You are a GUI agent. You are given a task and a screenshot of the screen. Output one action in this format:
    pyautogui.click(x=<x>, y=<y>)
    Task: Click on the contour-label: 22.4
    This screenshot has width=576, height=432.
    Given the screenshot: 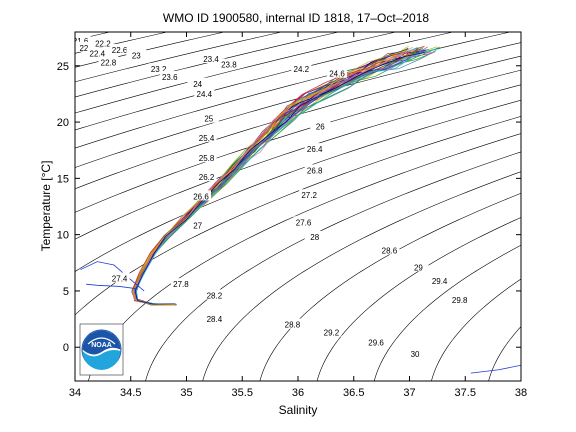 What is the action you would take?
    pyautogui.click(x=98, y=53)
    